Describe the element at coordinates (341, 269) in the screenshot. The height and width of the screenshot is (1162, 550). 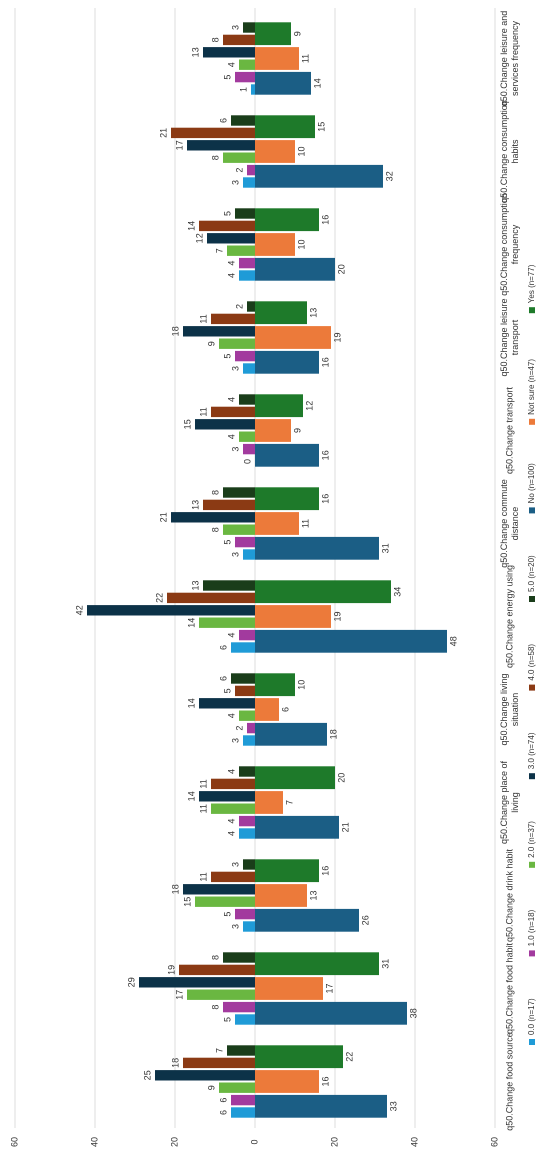
I see `value-label: 20` at that location.